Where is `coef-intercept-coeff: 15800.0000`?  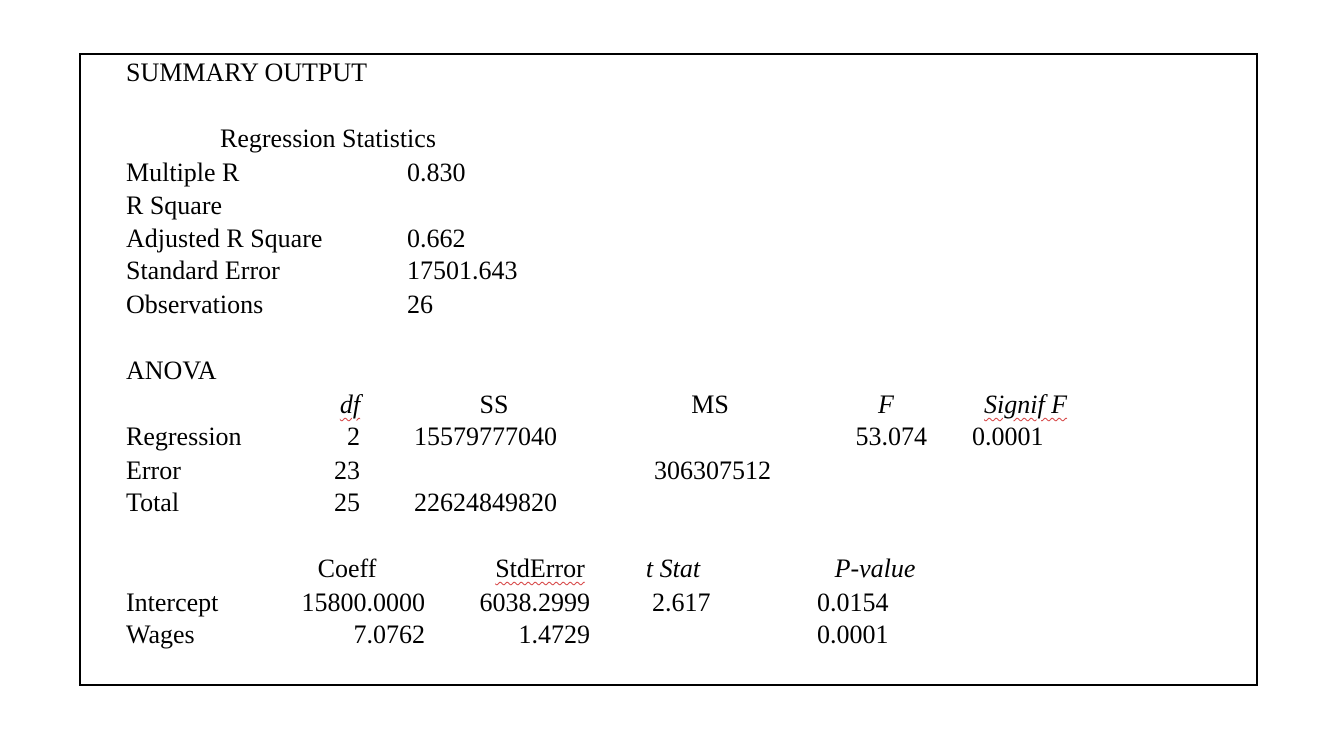 coef-intercept-coeff: 15800.0000 is located at coordinates (363, 602).